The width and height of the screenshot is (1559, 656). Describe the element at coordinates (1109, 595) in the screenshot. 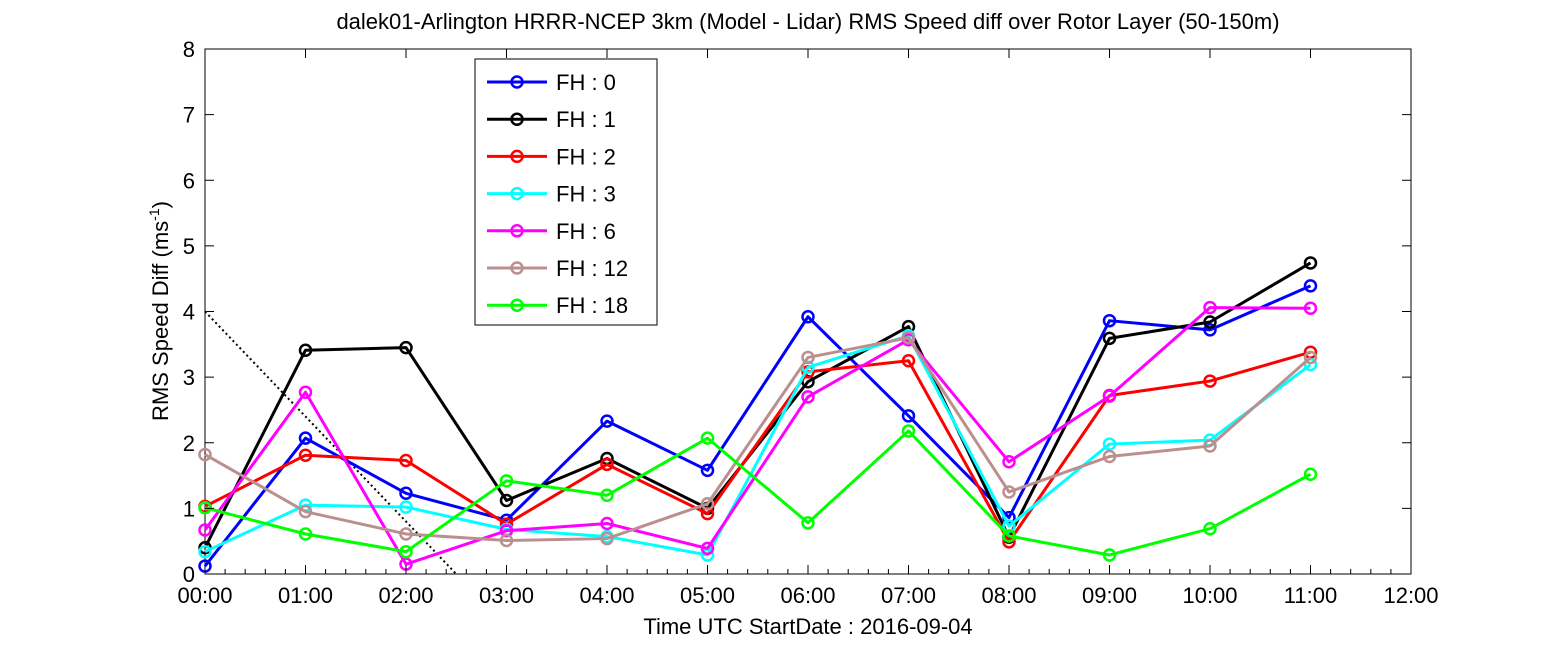

I see `x-tick-label: 09:00` at that location.